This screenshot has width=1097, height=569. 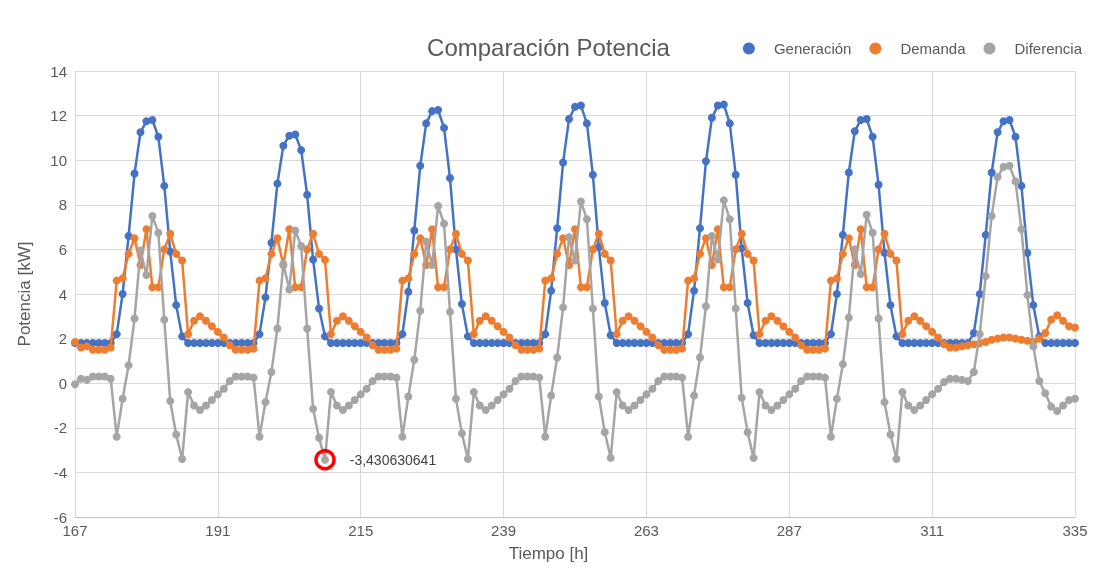 I want to click on legend-label: Demanda, so click(x=933, y=48).